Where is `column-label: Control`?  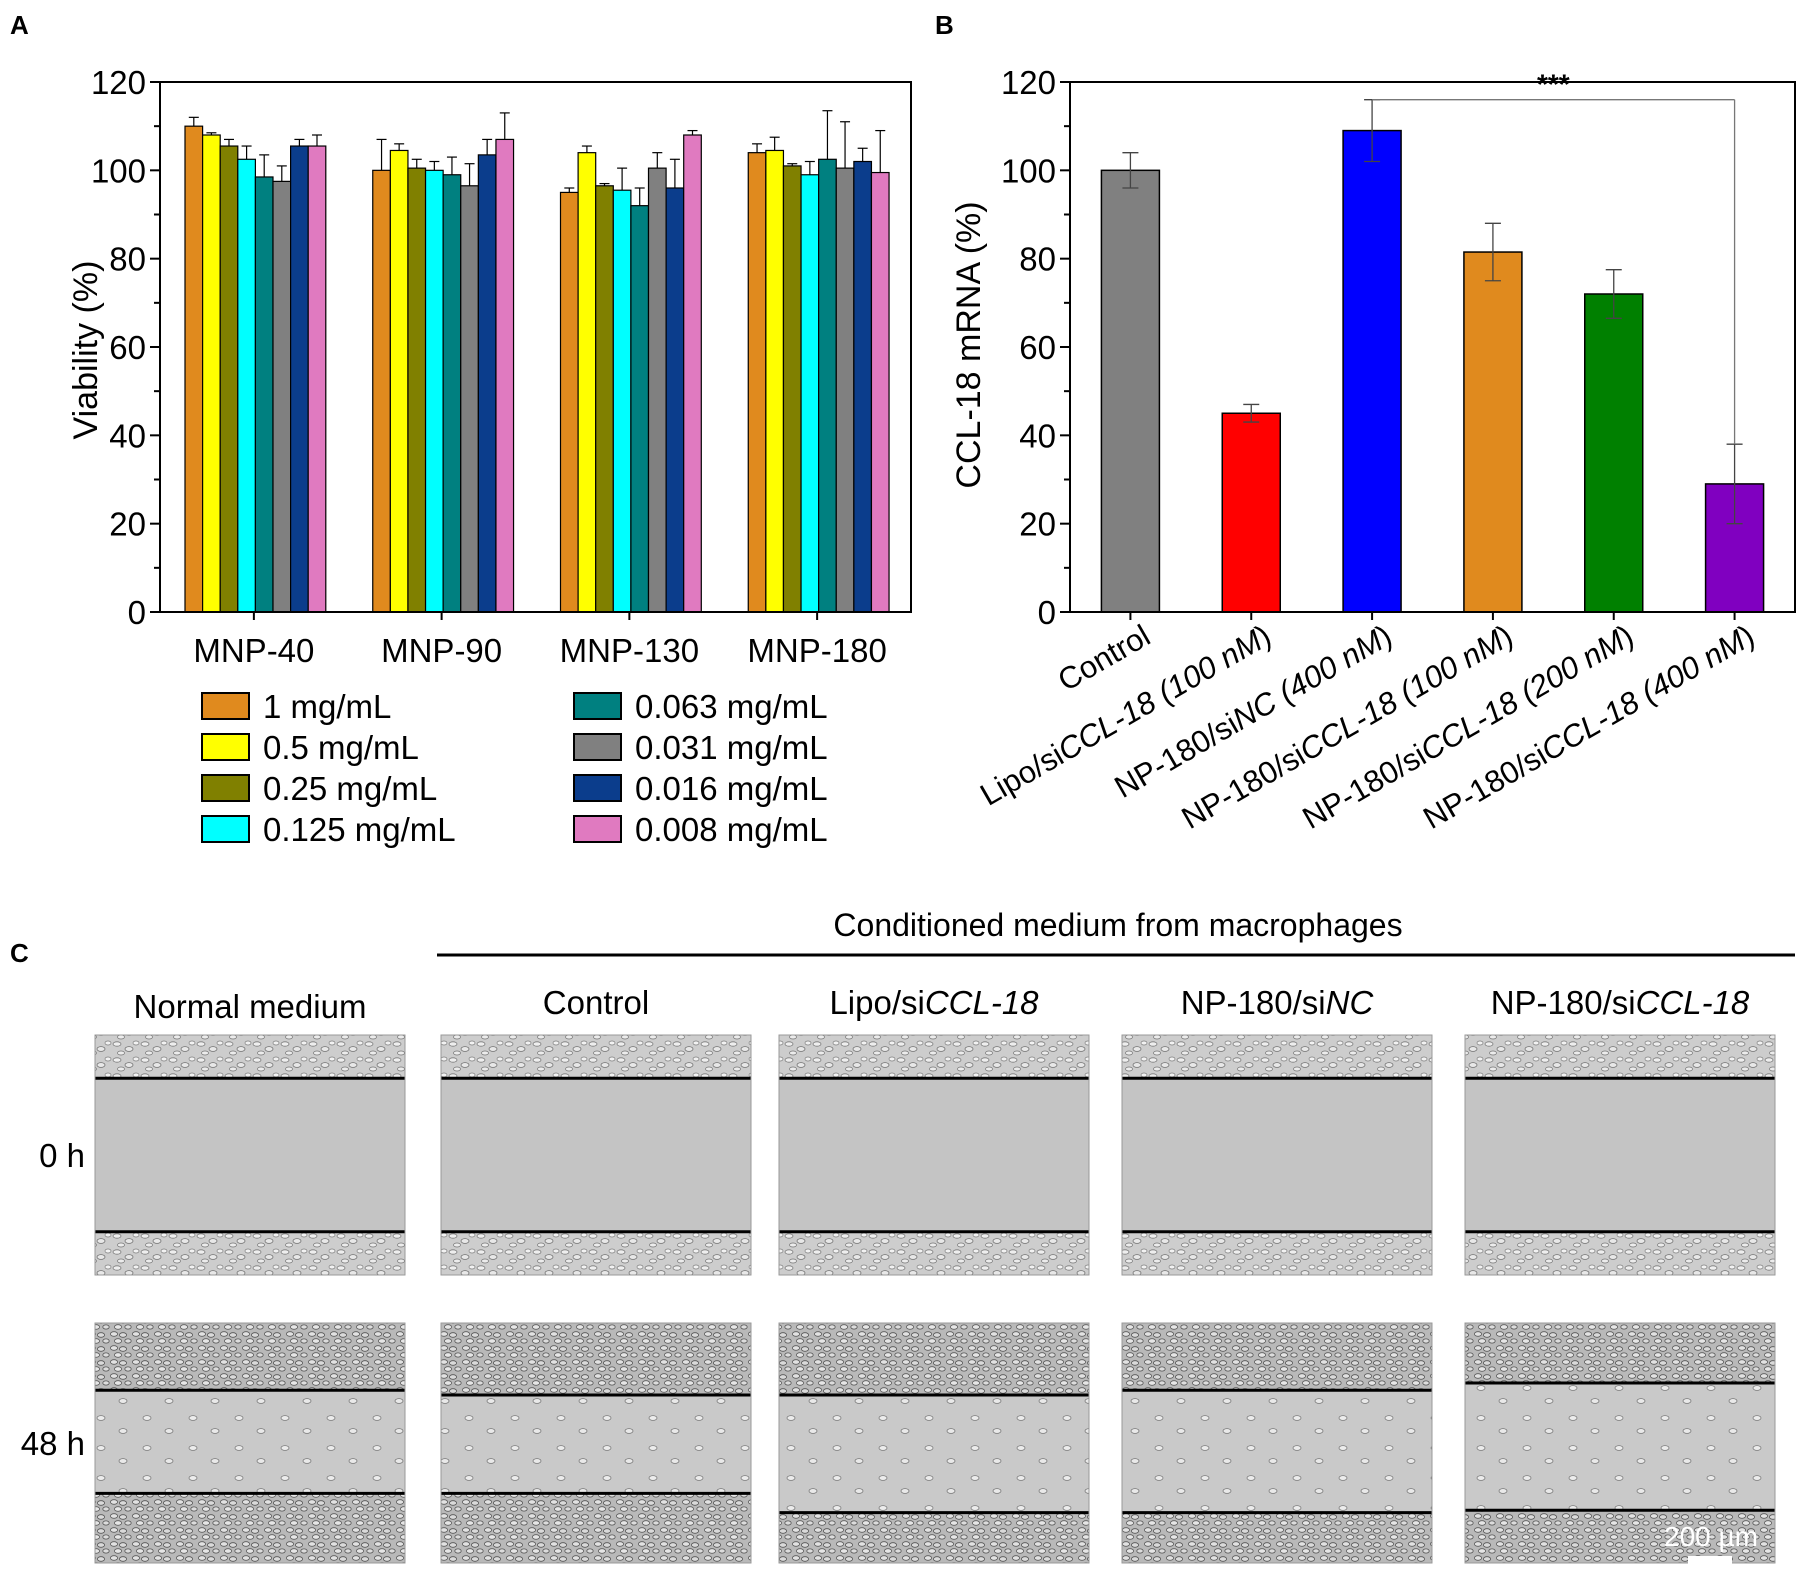 column-label: Control is located at coordinates (596, 1002).